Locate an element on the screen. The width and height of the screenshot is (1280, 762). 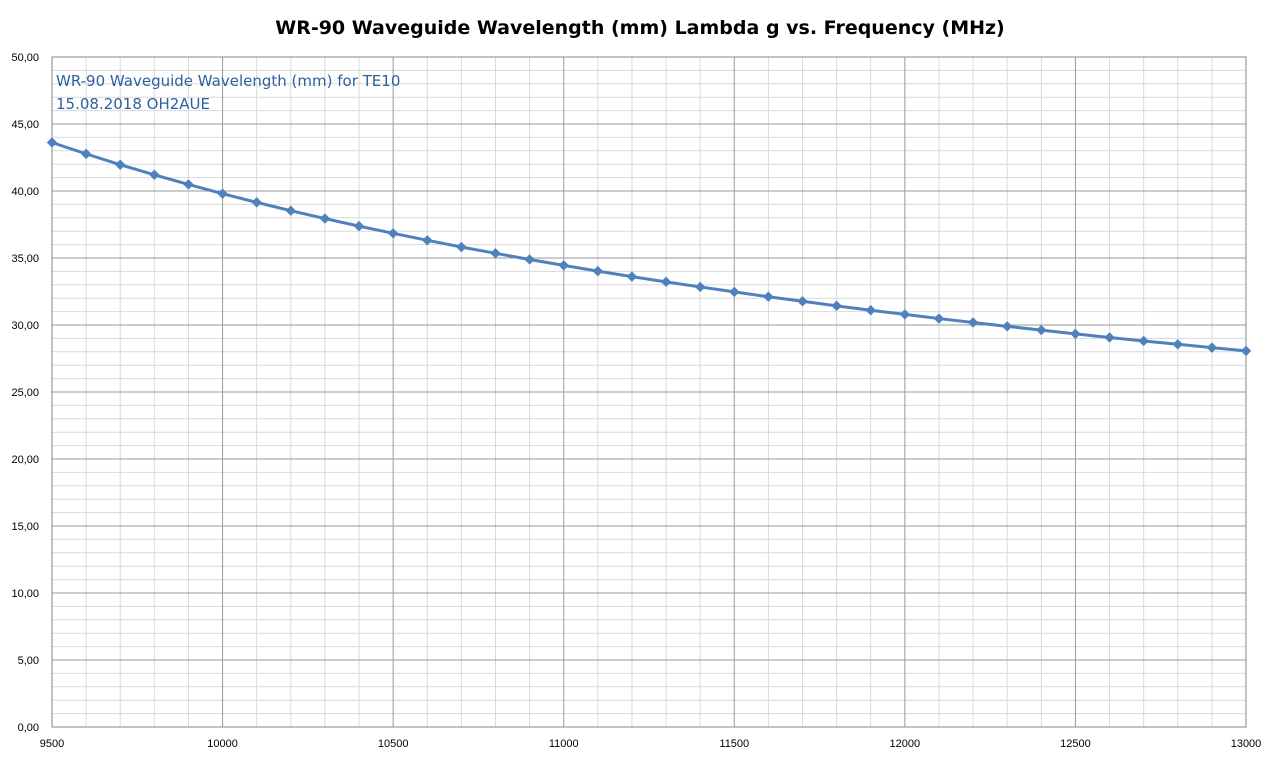
chart-annotation-line-2: 15.08.2018 OH2AUE is located at coordinates (133, 104).